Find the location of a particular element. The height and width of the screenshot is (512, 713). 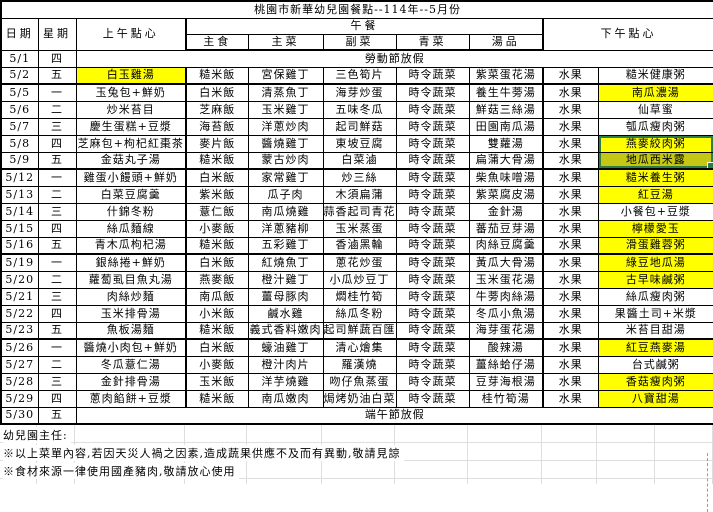

main-dish-cell: 宮保雞丁 is located at coordinates (285, 75).